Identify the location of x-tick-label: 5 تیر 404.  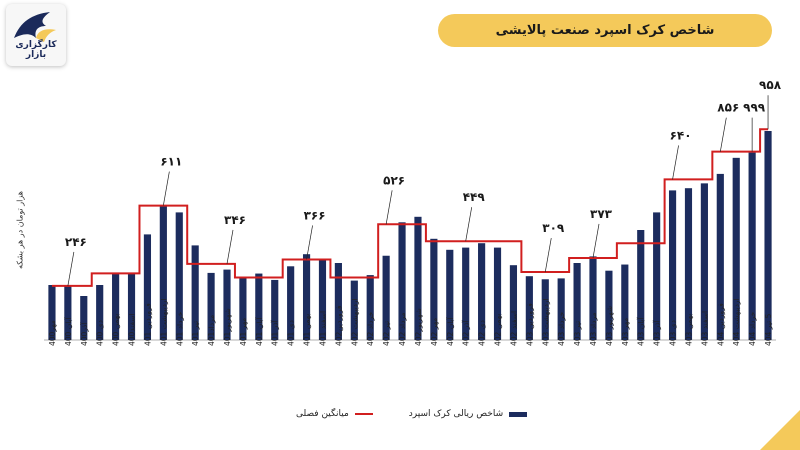
(768, 329).